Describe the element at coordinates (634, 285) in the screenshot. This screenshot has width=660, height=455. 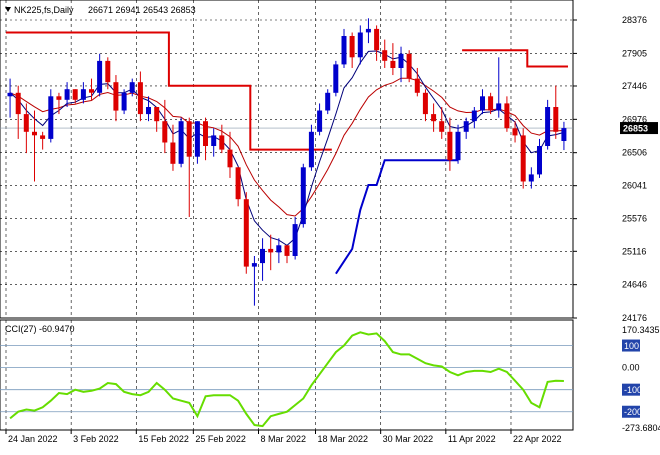
I see `price-tick-label: 24646` at that location.